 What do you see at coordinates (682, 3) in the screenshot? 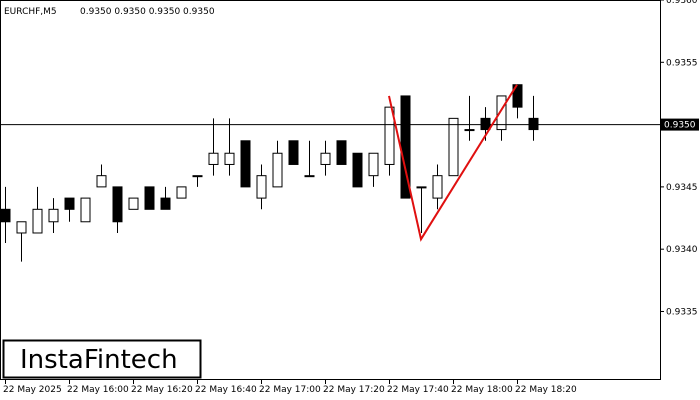
I see `price-tick-label: 0.9360` at bounding box center [682, 3].